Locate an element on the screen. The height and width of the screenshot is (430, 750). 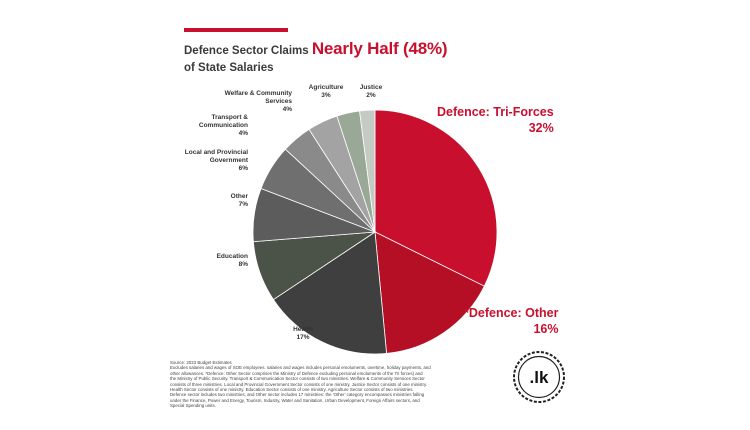
slice-label-transport-communication: Transport & Communication 4% is located at coordinates (223, 125).